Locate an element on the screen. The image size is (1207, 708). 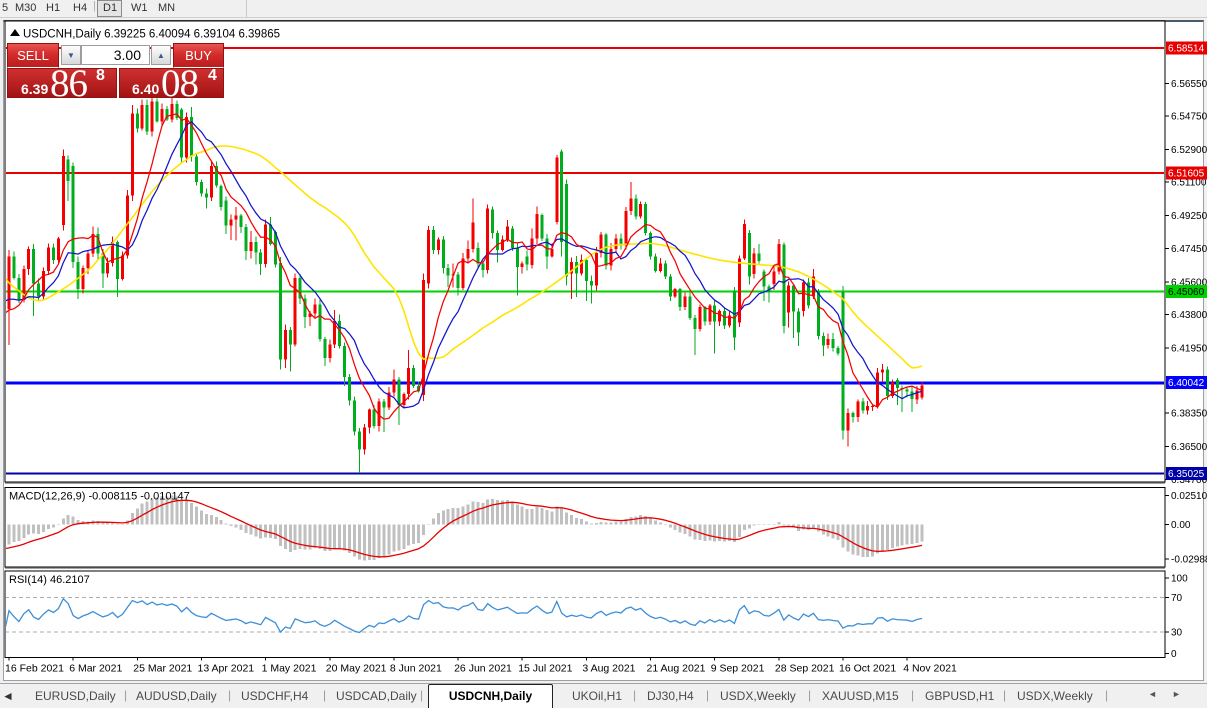
svg-text: 6.34700 is located at coordinates (1189, 480).